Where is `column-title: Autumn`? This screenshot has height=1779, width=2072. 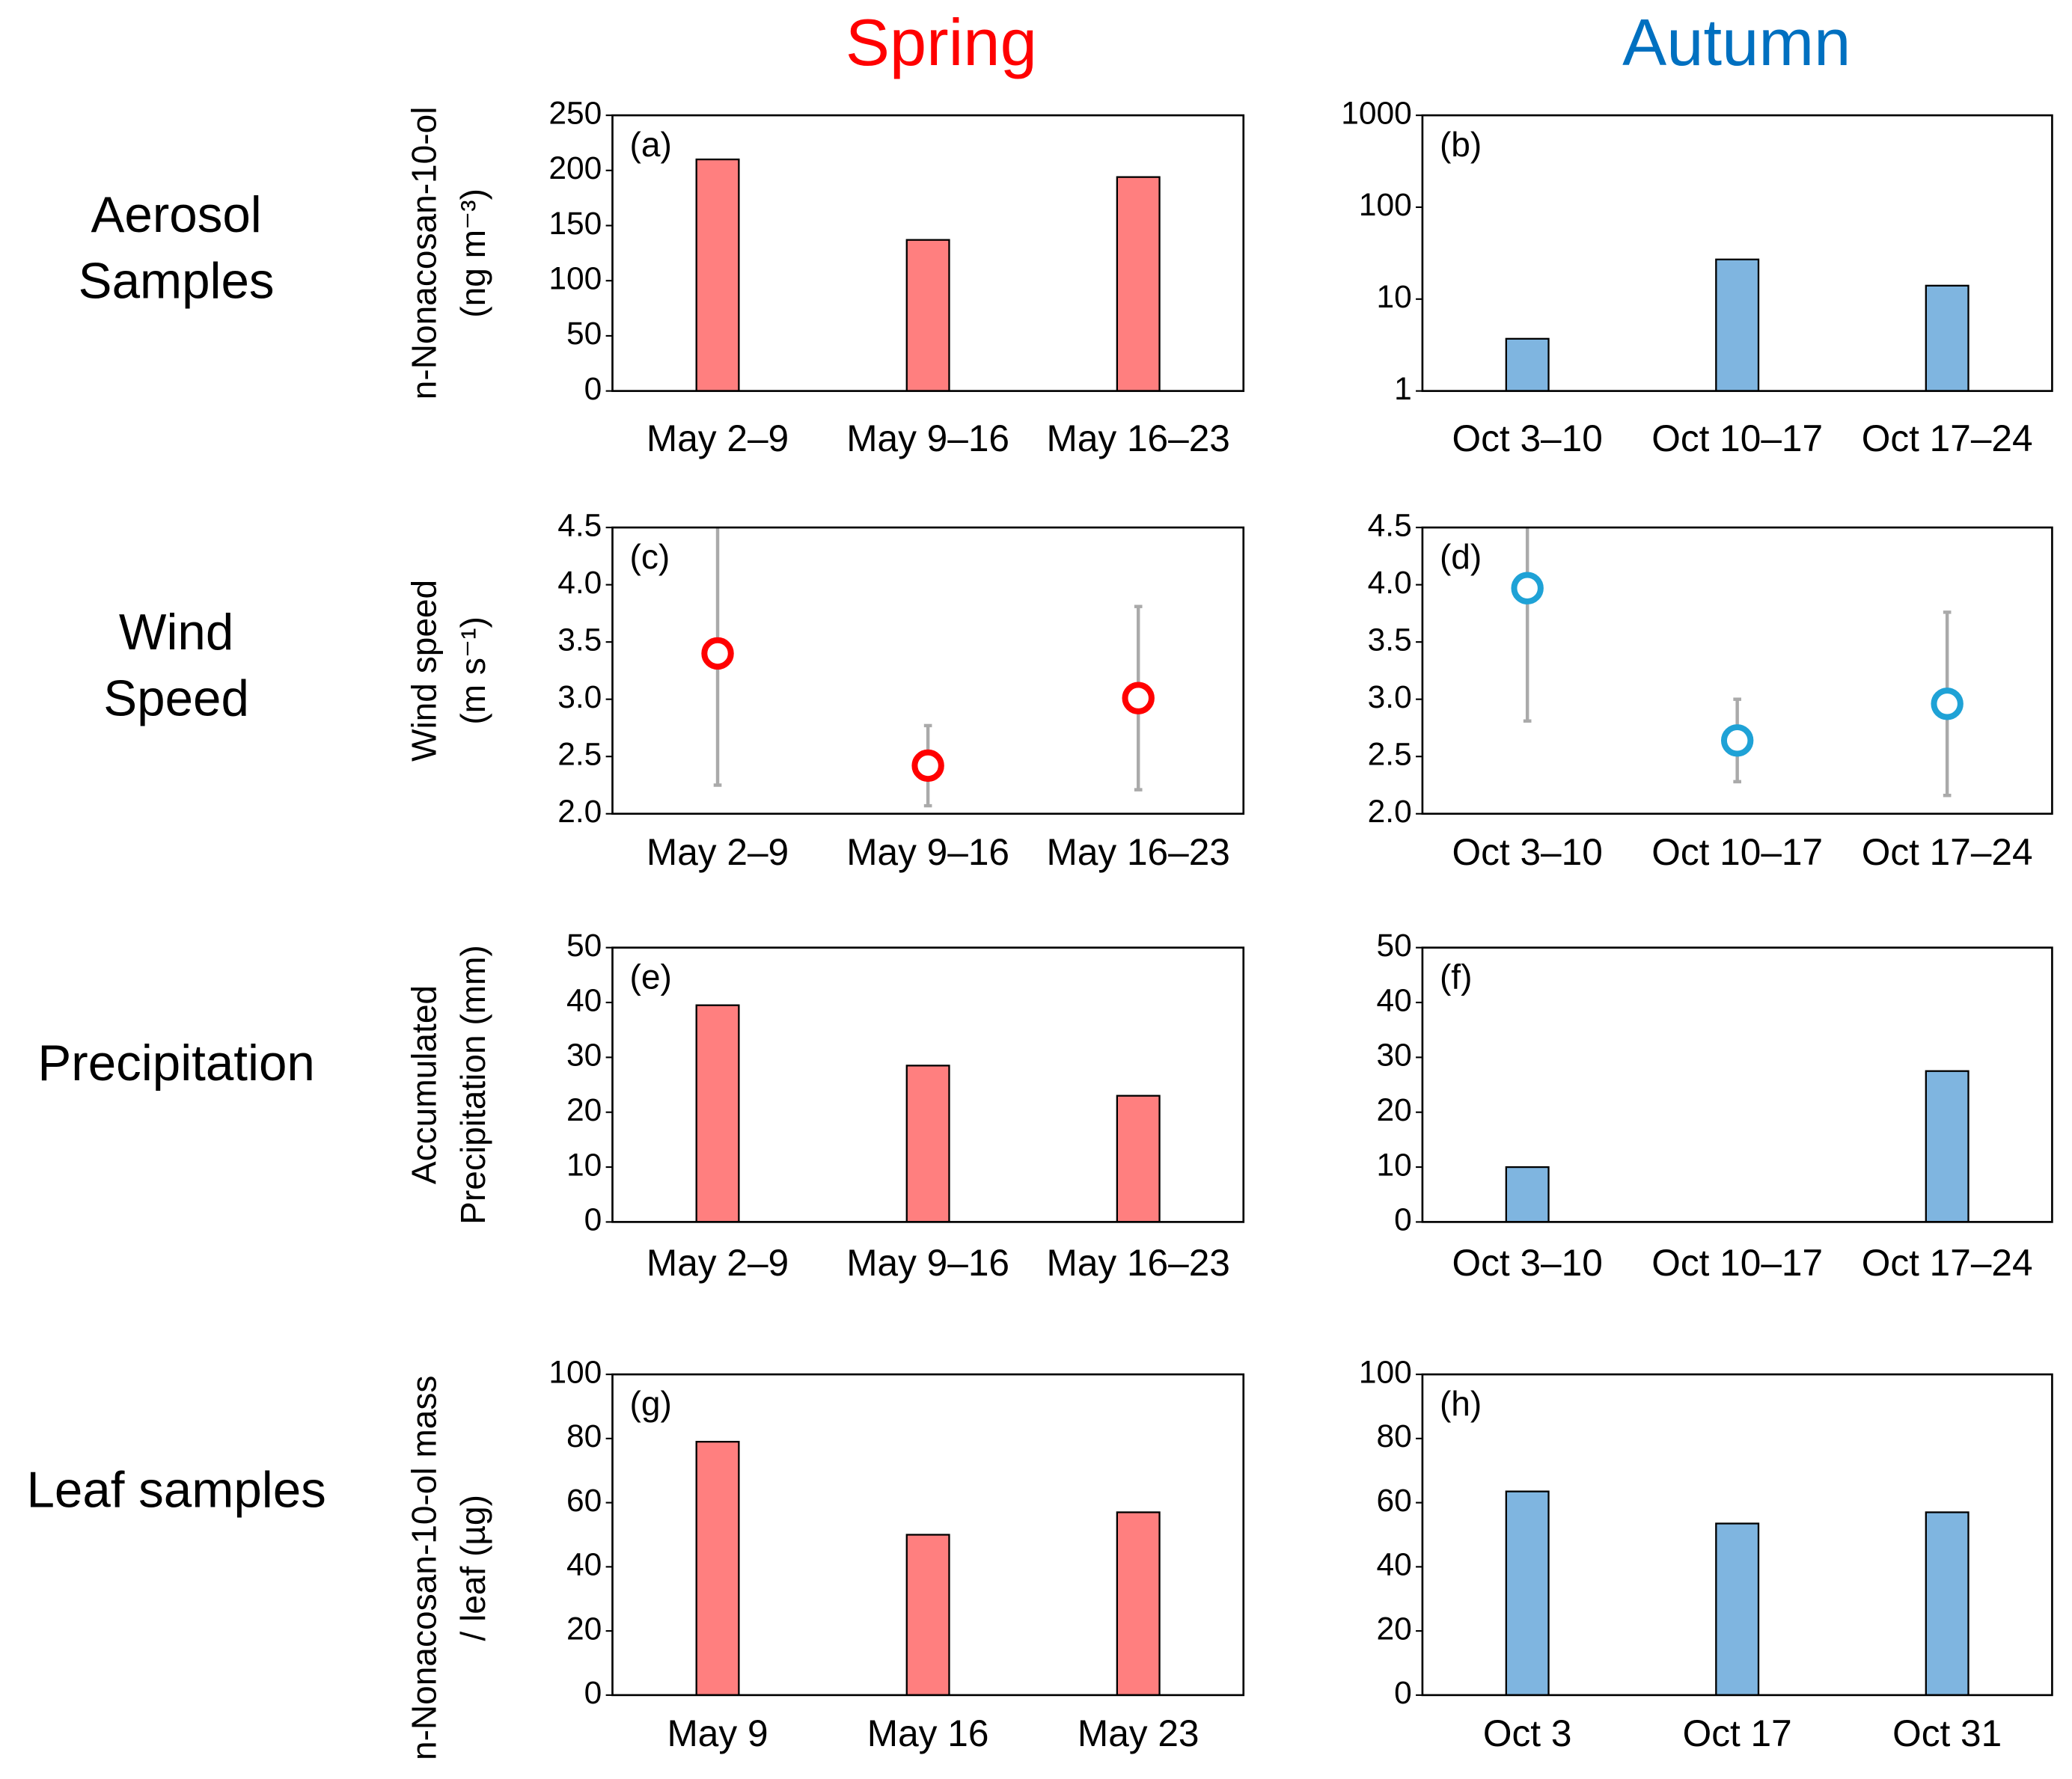 column-title: Autumn is located at coordinates (1737, 42).